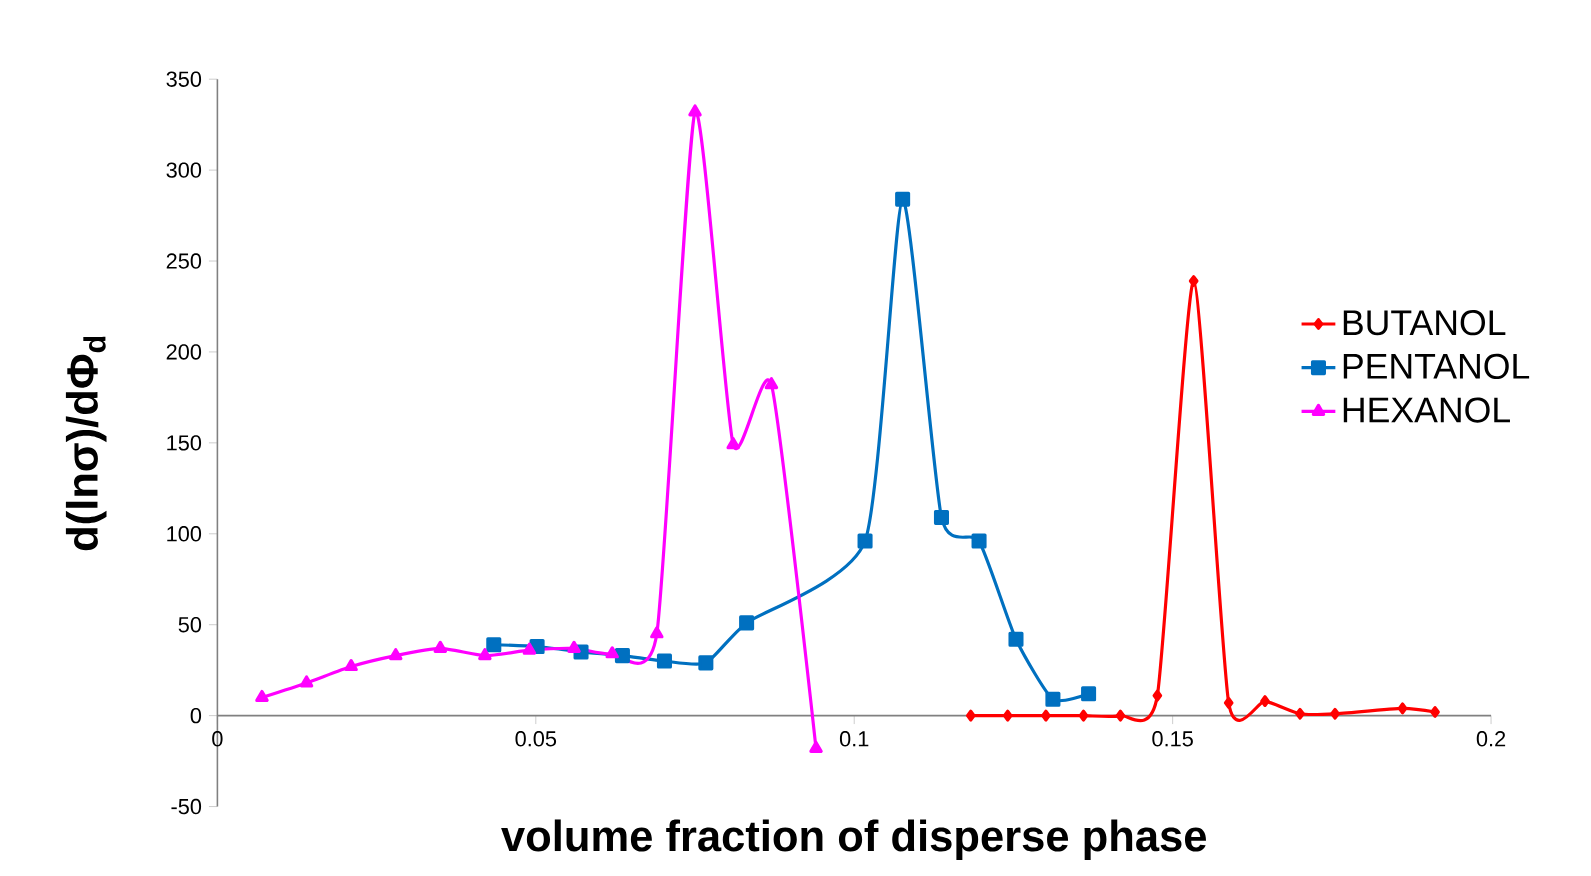 Image resolution: width=1591 pixels, height=876 pixels. I want to click on legend-label: PENTANOL, so click(1436, 366).